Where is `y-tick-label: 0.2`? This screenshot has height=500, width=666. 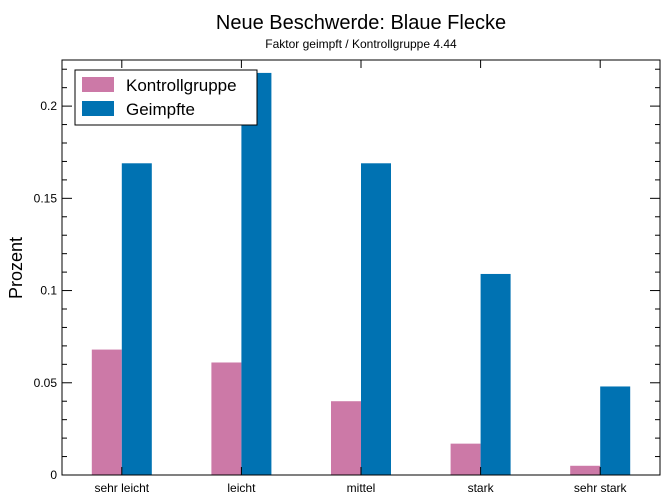 y-tick-label: 0.2 is located at coordinates (48, 106).